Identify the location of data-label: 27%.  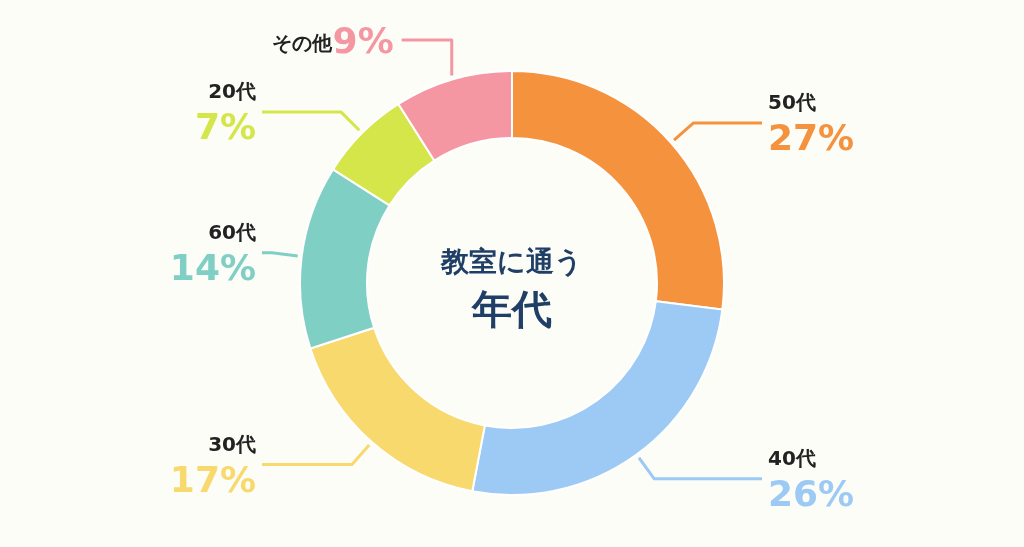
(811, 137).